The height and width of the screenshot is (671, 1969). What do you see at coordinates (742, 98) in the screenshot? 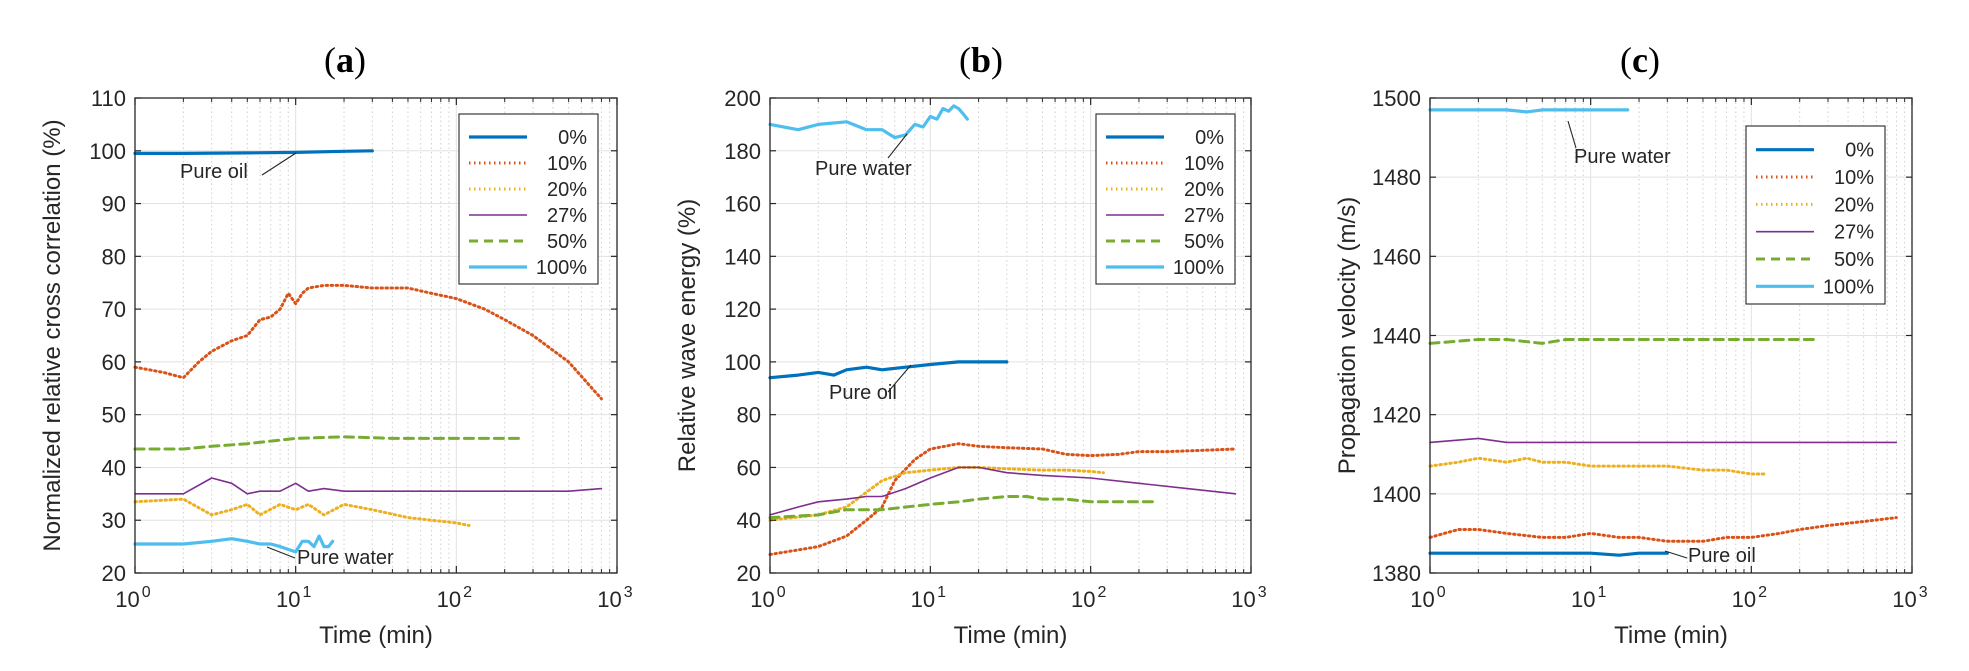
I see `y-tick-label: 200` at bounding box center [742, 98].